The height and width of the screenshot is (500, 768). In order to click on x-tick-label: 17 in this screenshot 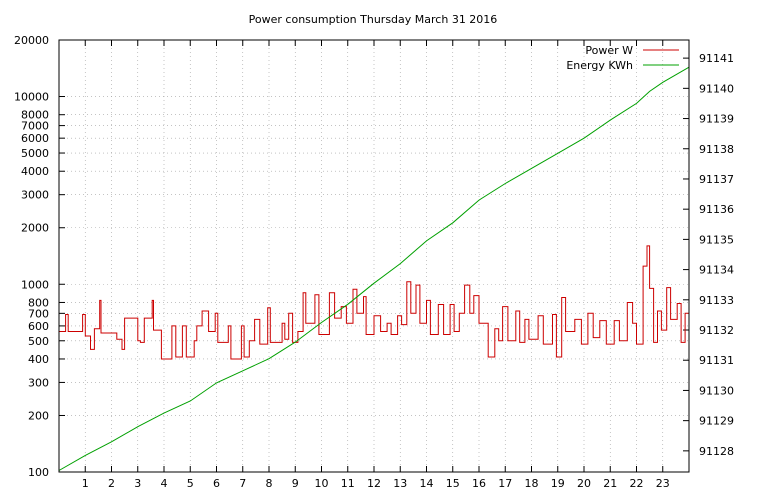, I will do `click(505, 483)`.